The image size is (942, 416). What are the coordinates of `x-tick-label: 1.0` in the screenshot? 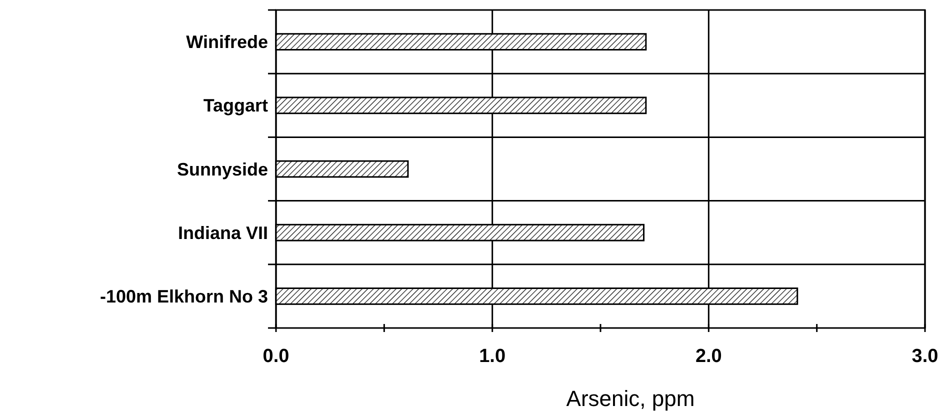 It's located at (492, 356).